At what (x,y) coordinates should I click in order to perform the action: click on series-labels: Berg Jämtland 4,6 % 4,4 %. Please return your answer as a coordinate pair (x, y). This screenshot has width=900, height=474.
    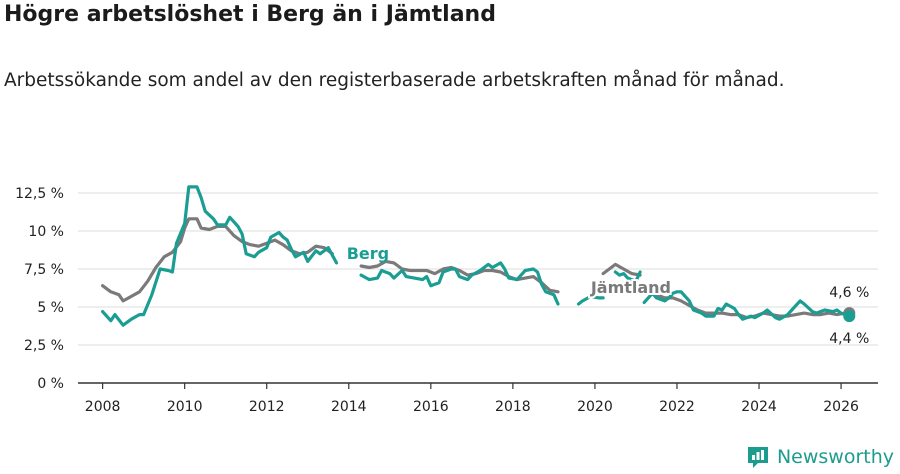
    Looking at the image, I should click on (608, 295).